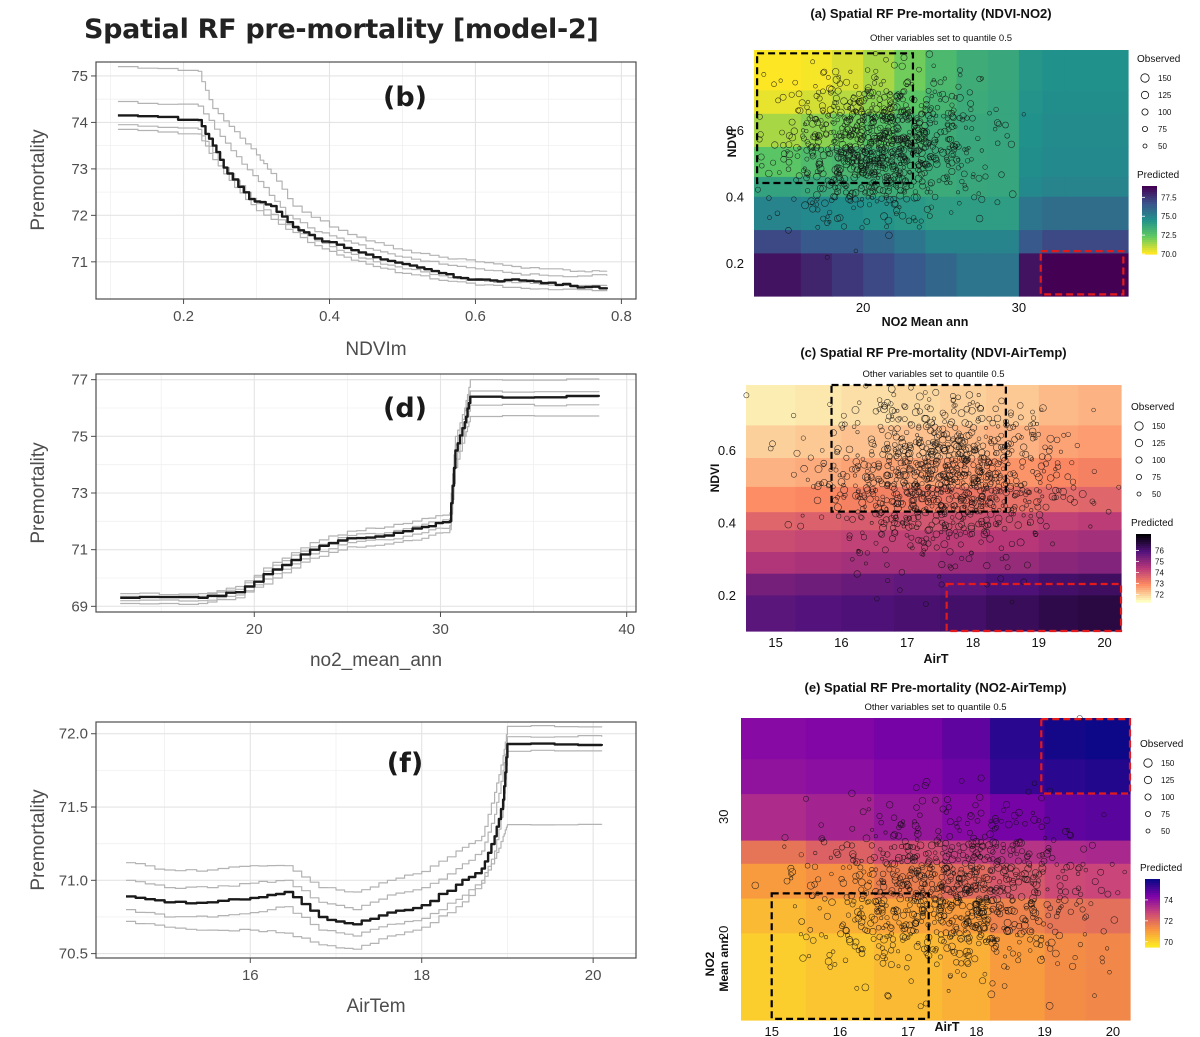  I want to click on y-axis-label: Premortality, so click(38, 840).